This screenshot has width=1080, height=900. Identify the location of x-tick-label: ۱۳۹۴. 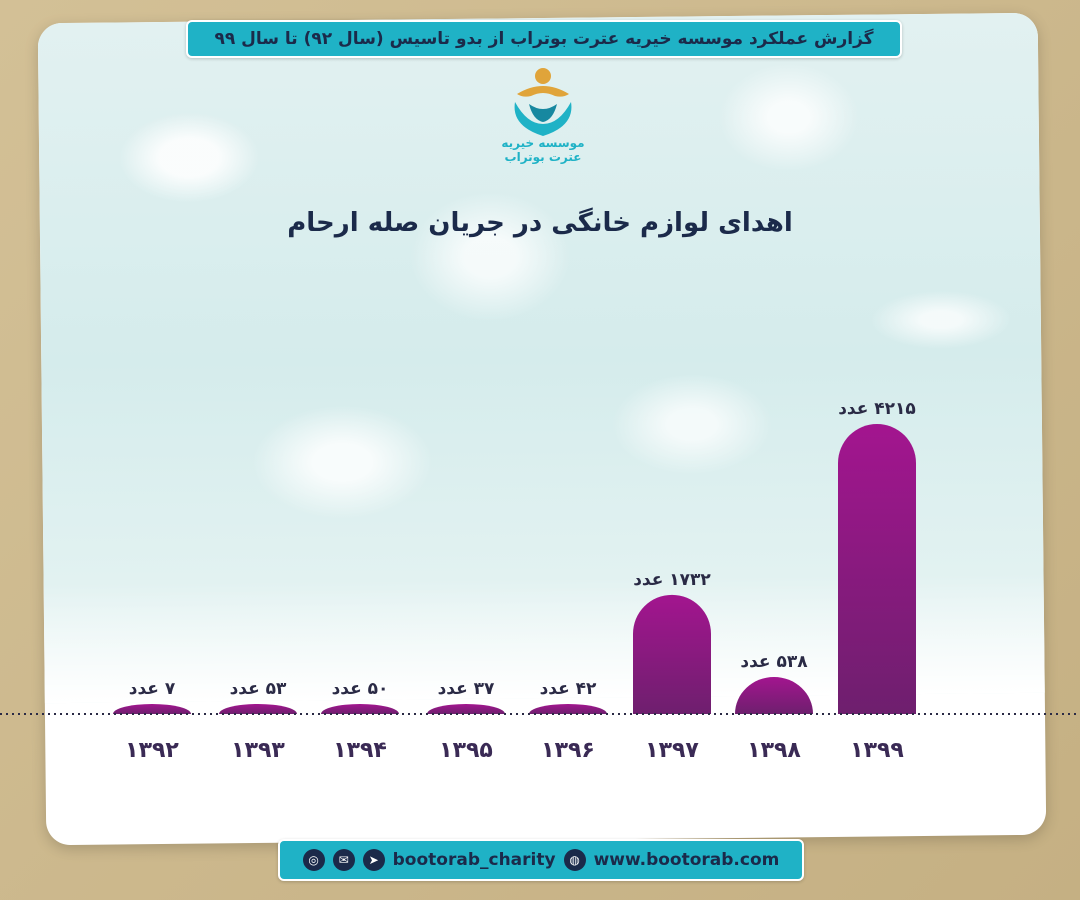
(360, 750).